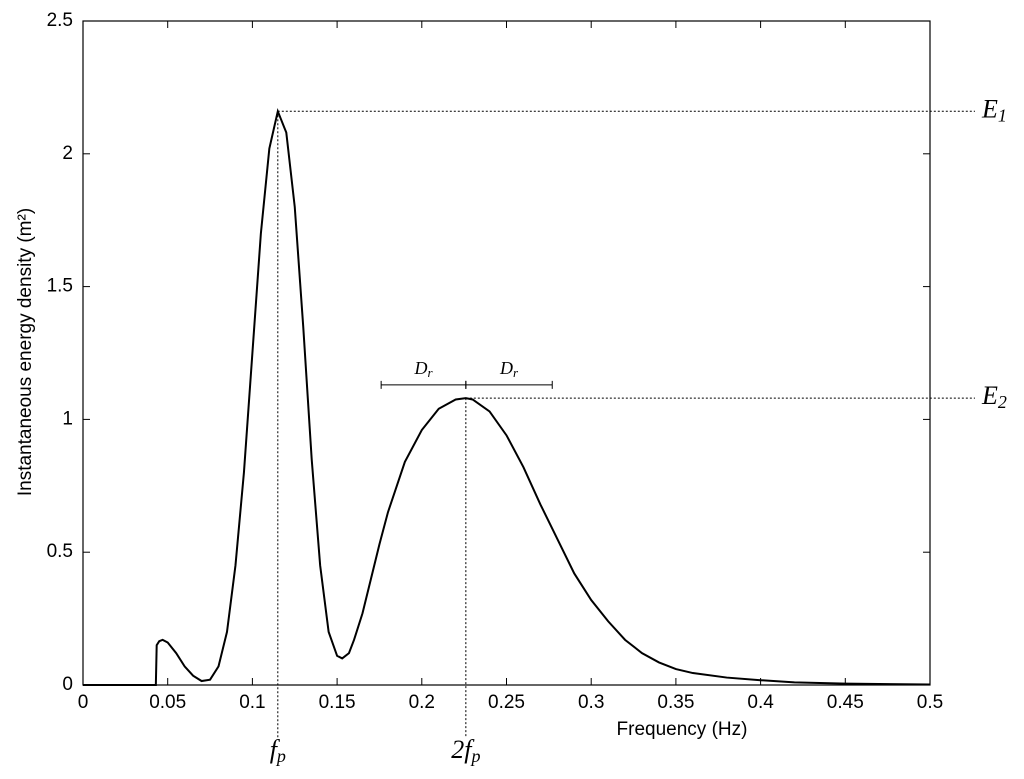 The height and width of the screenshot is (779, 1024). What do you see at coordinates (463, 749) in the screenshot?
I see `frequency-label-main: 2f` at bounding box center [463, 749].